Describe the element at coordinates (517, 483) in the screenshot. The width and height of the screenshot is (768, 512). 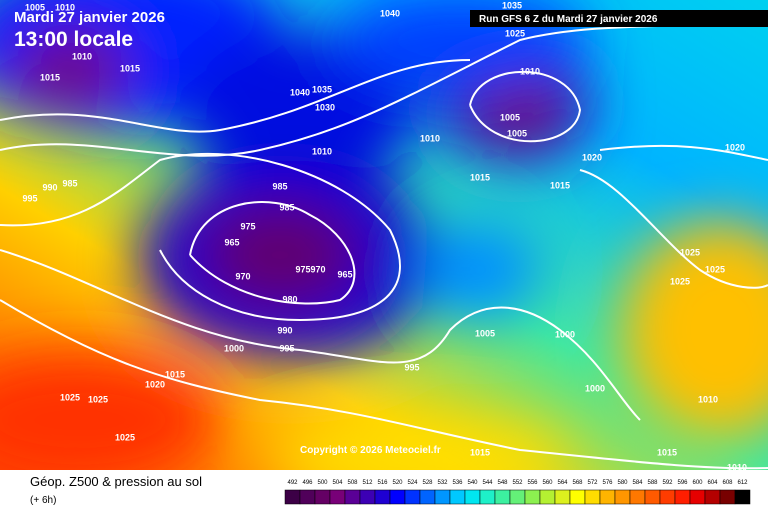
I see `colorbar-label: 552` at that location.